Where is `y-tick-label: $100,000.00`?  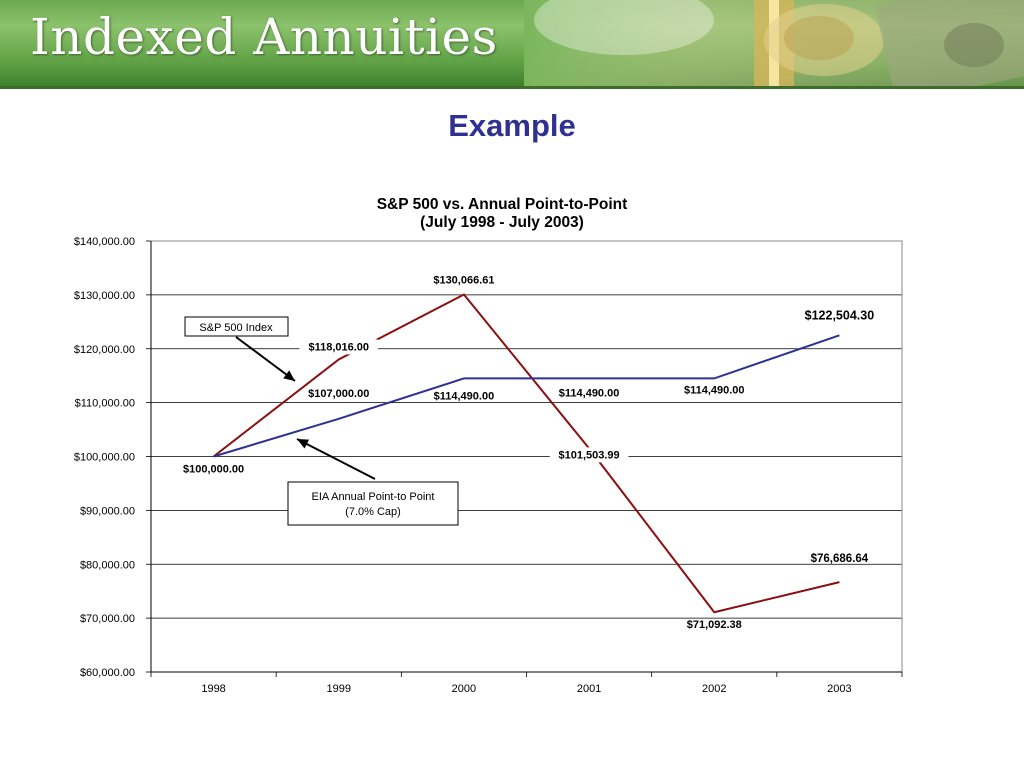 y-tick-label: $100,000.00 is located at coordinates (104, 458).